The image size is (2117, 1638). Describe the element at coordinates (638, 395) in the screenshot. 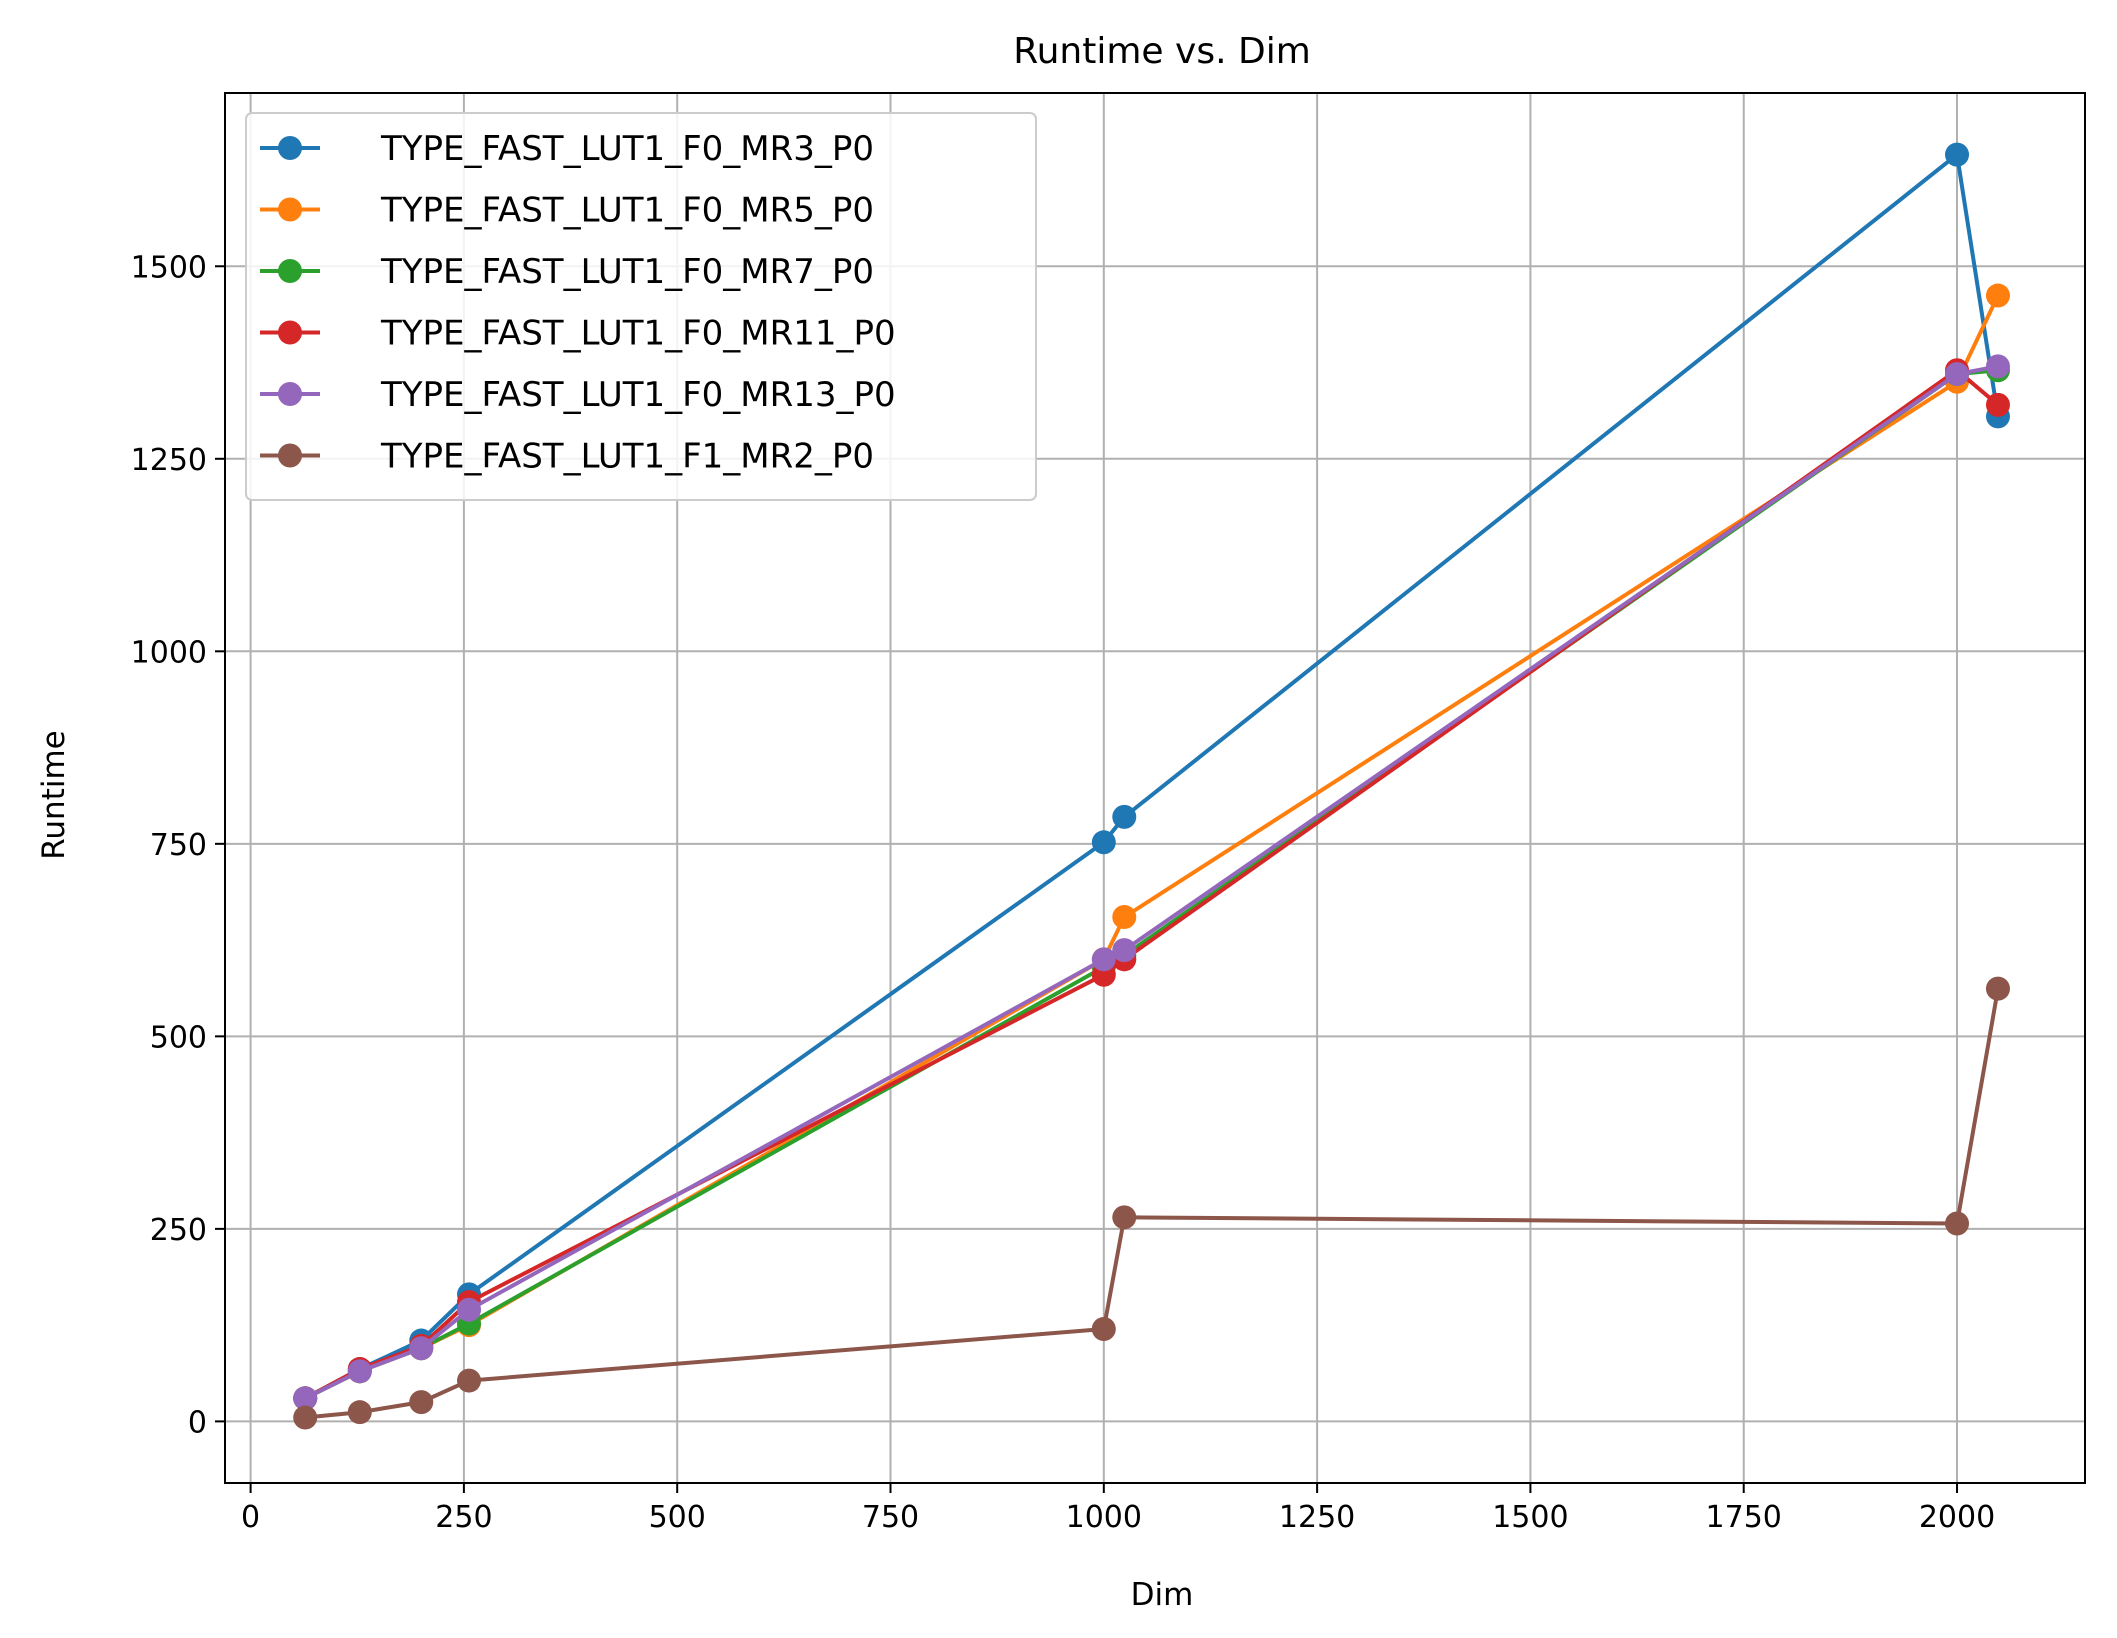

I see `legend-label: TYPE_FAST_LUT1_F0_MR13_P0` at that location.